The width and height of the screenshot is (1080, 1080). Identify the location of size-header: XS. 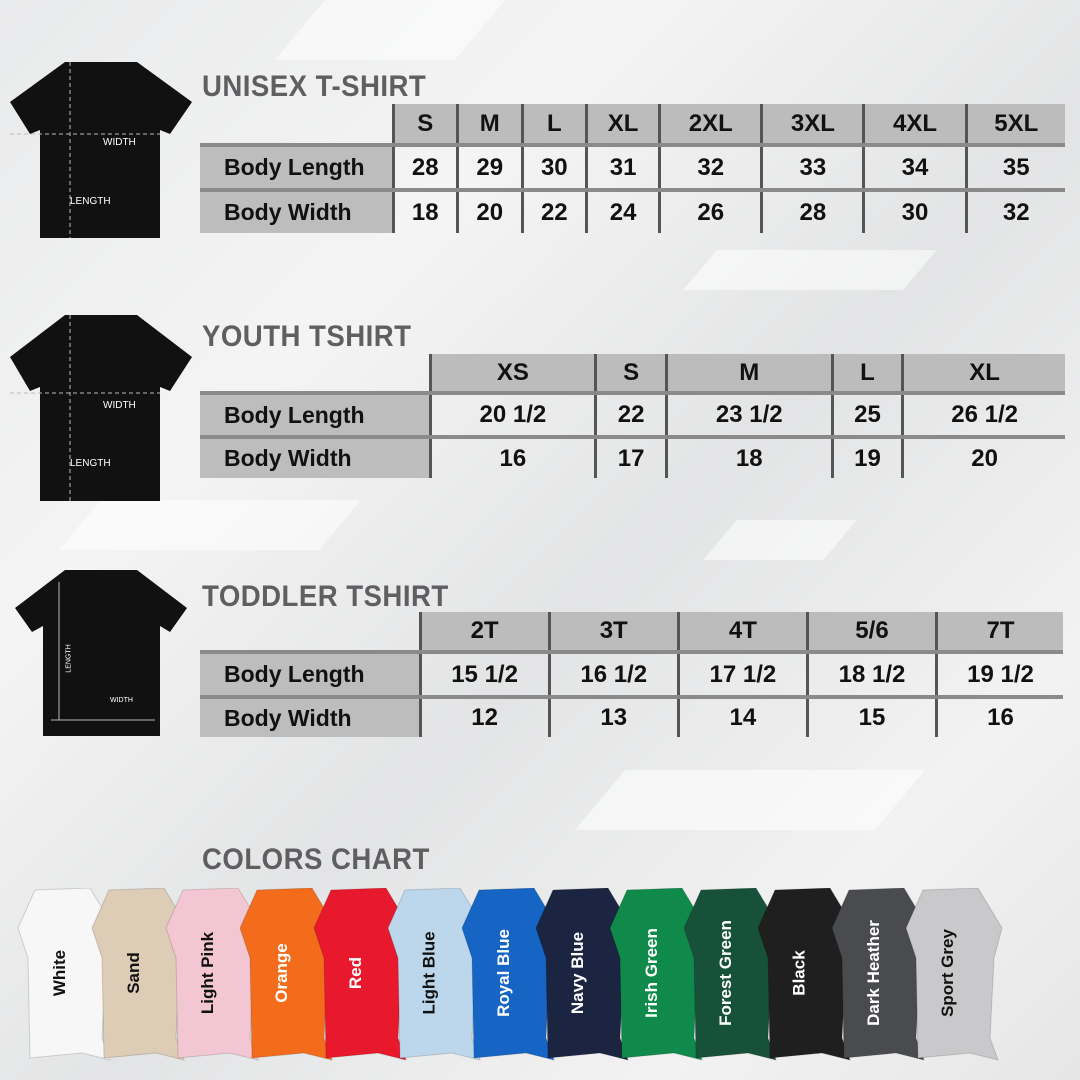
(512, 374).